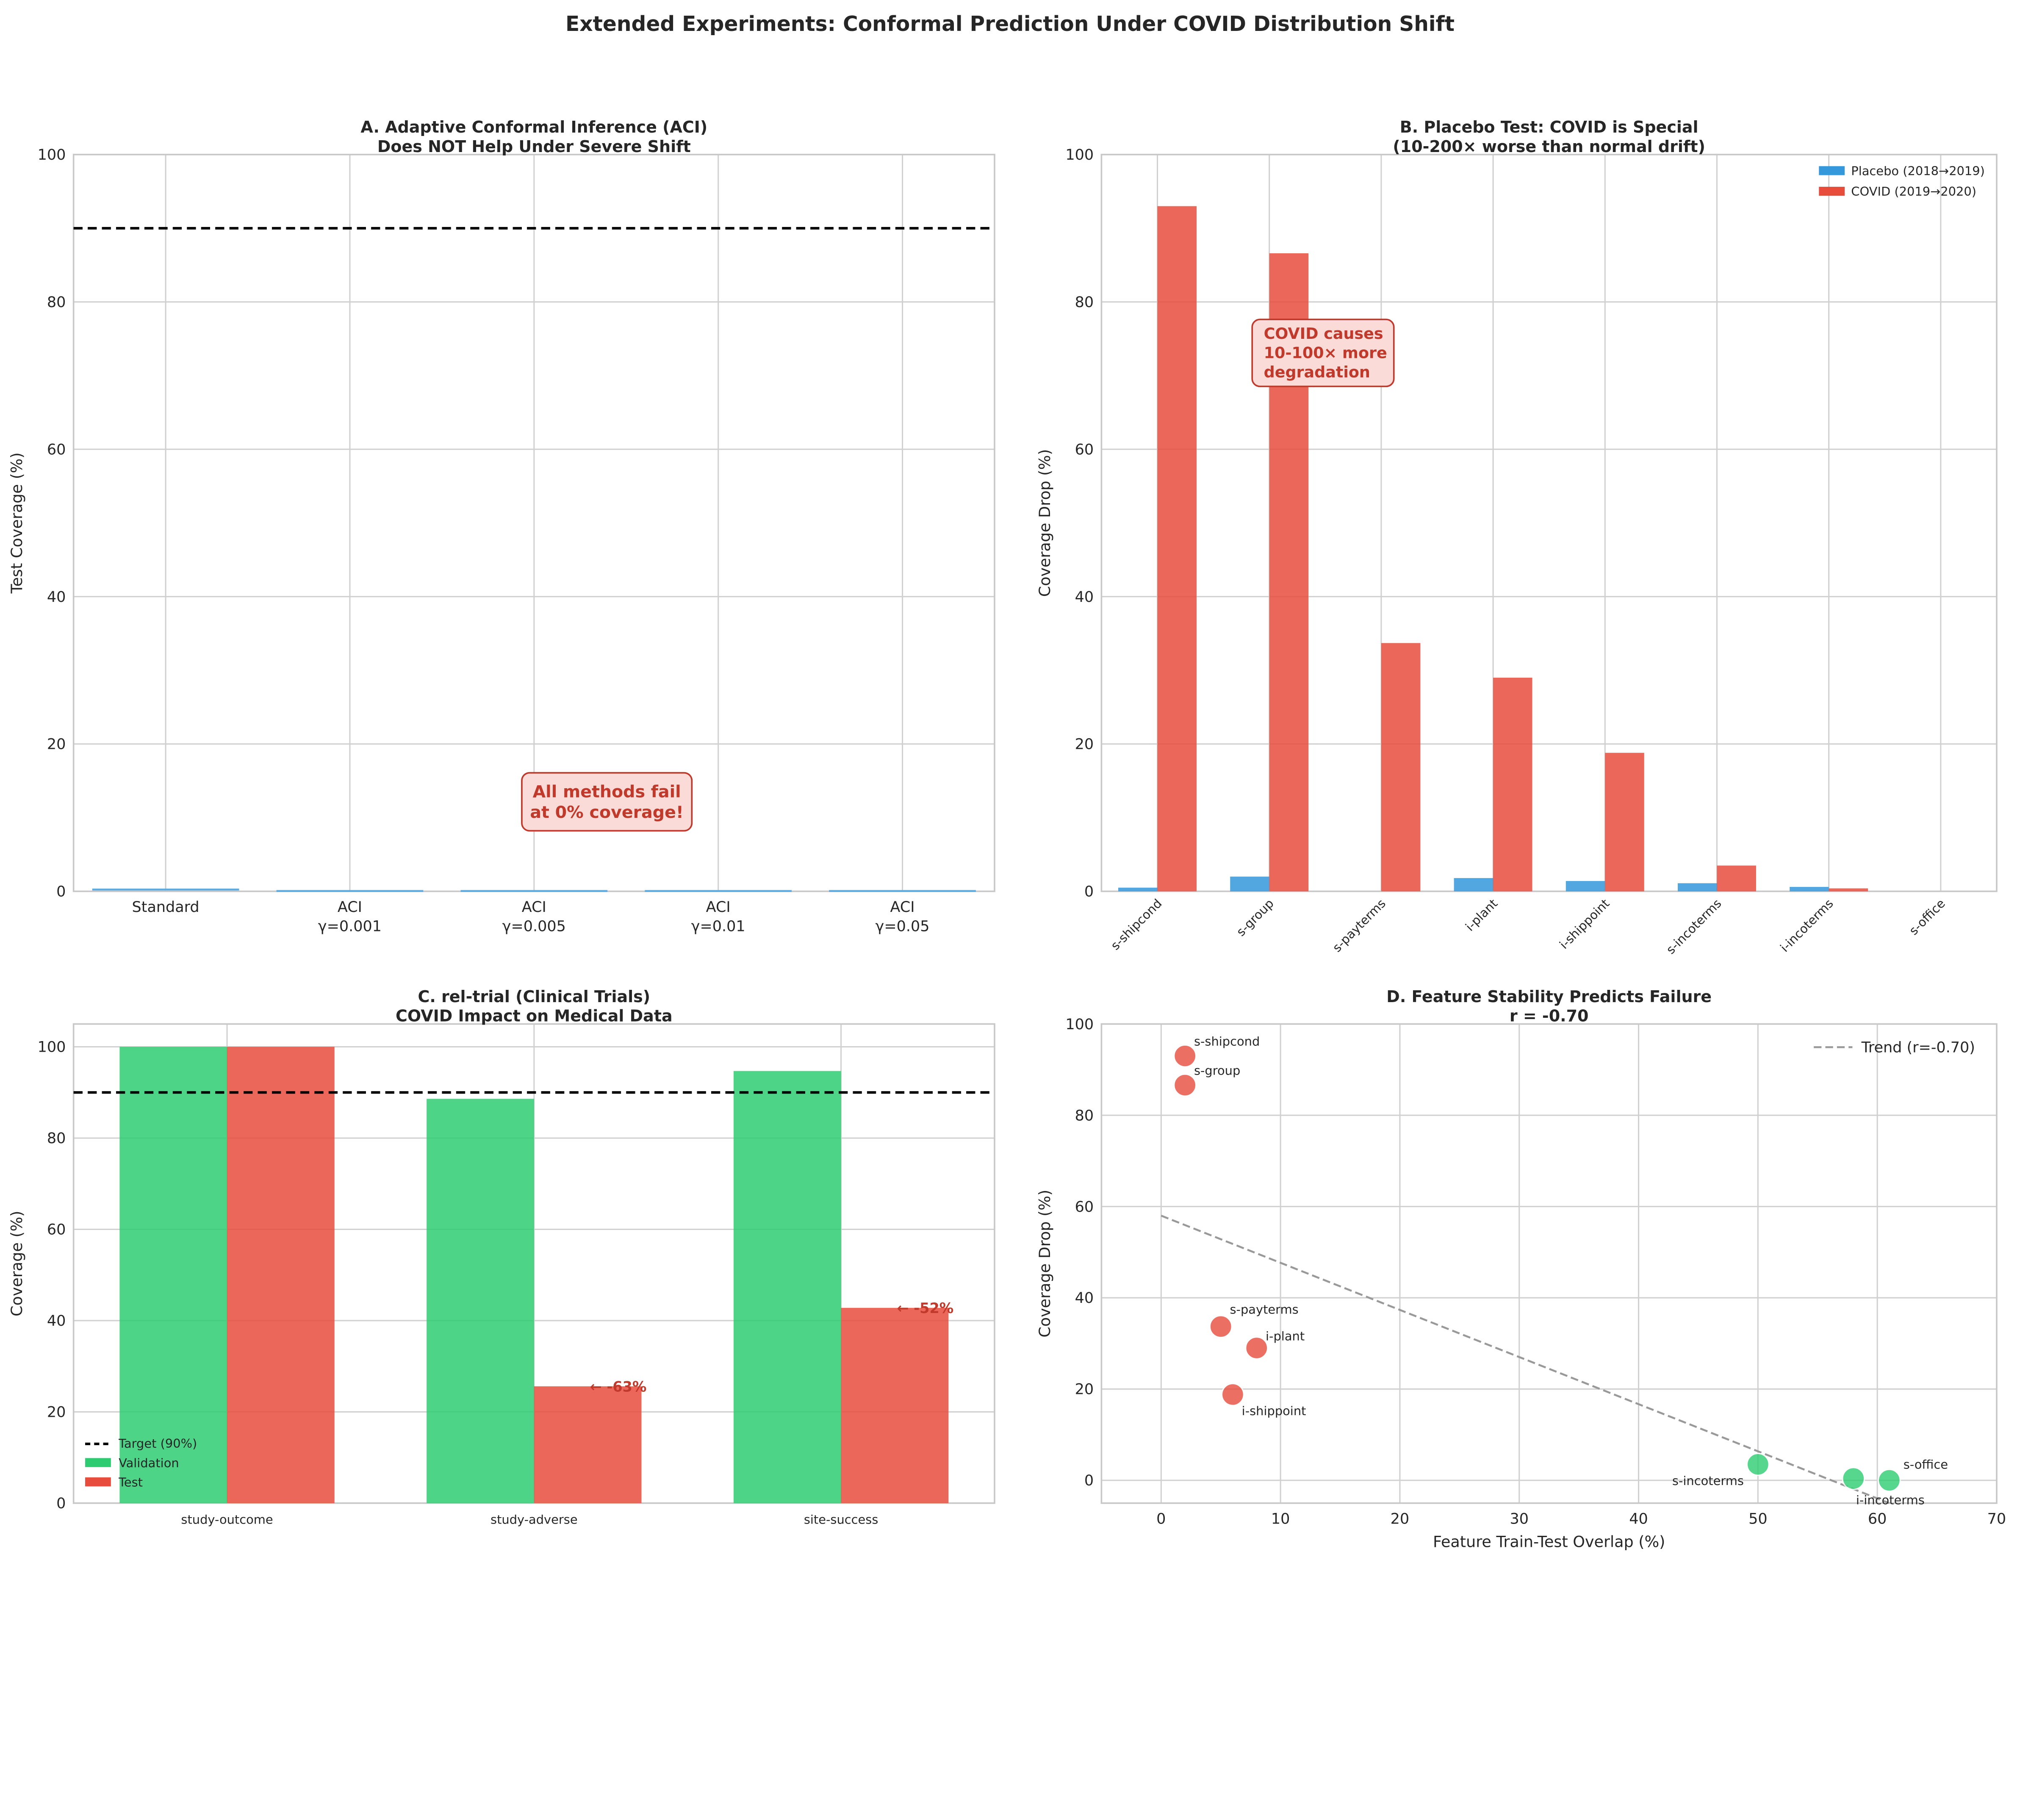 The image size is (2020, 1820). I want to click on x-tick-label: site-success, so click(841, 1520).